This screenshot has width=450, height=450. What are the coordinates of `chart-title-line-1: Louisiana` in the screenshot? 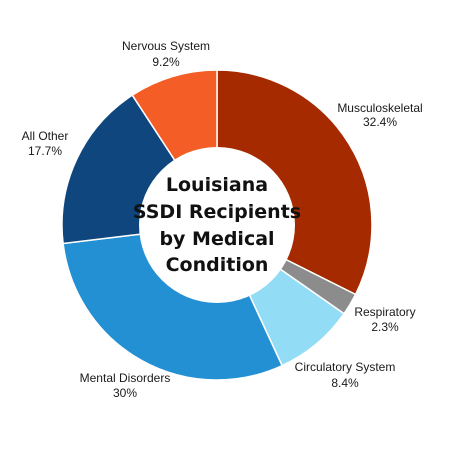 It's located at (217, 185).